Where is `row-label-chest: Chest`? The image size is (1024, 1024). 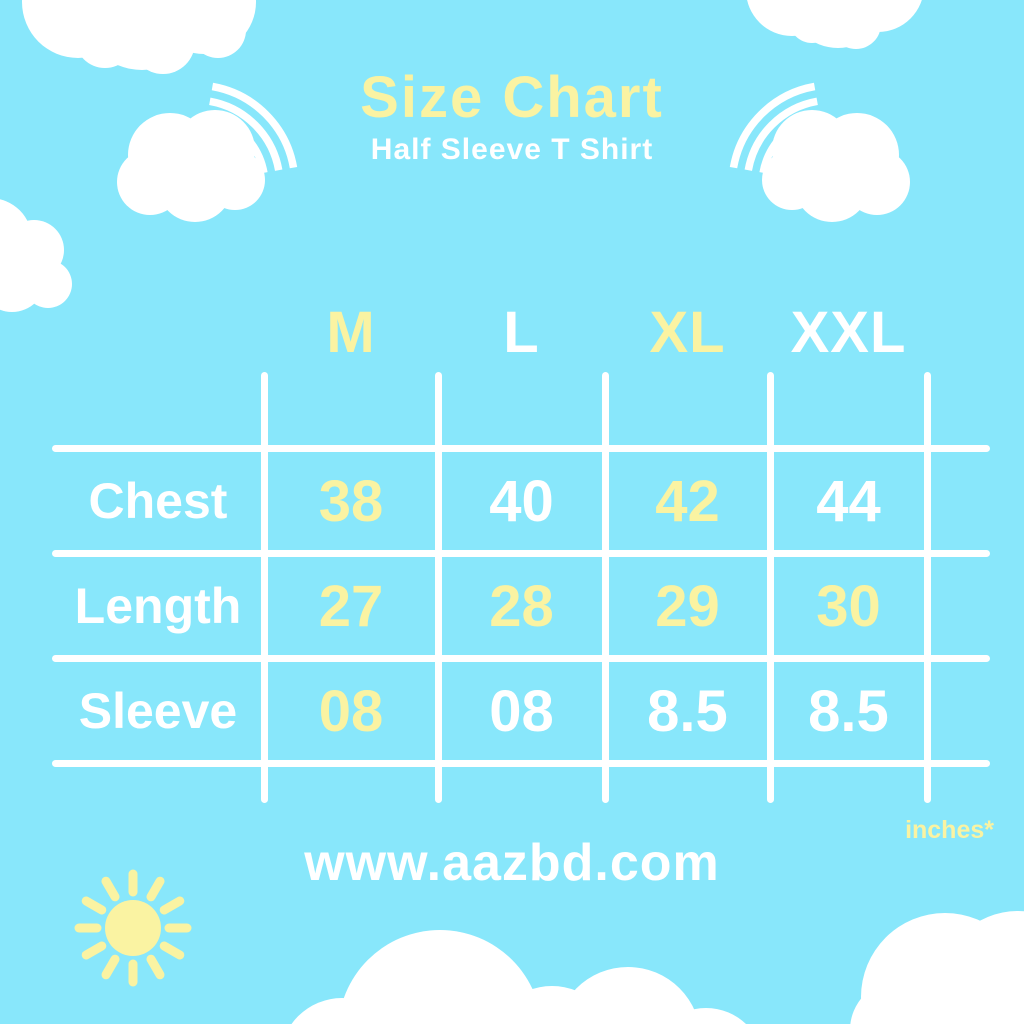 row-label-chest: Chest is located at coordinates (158, 501).